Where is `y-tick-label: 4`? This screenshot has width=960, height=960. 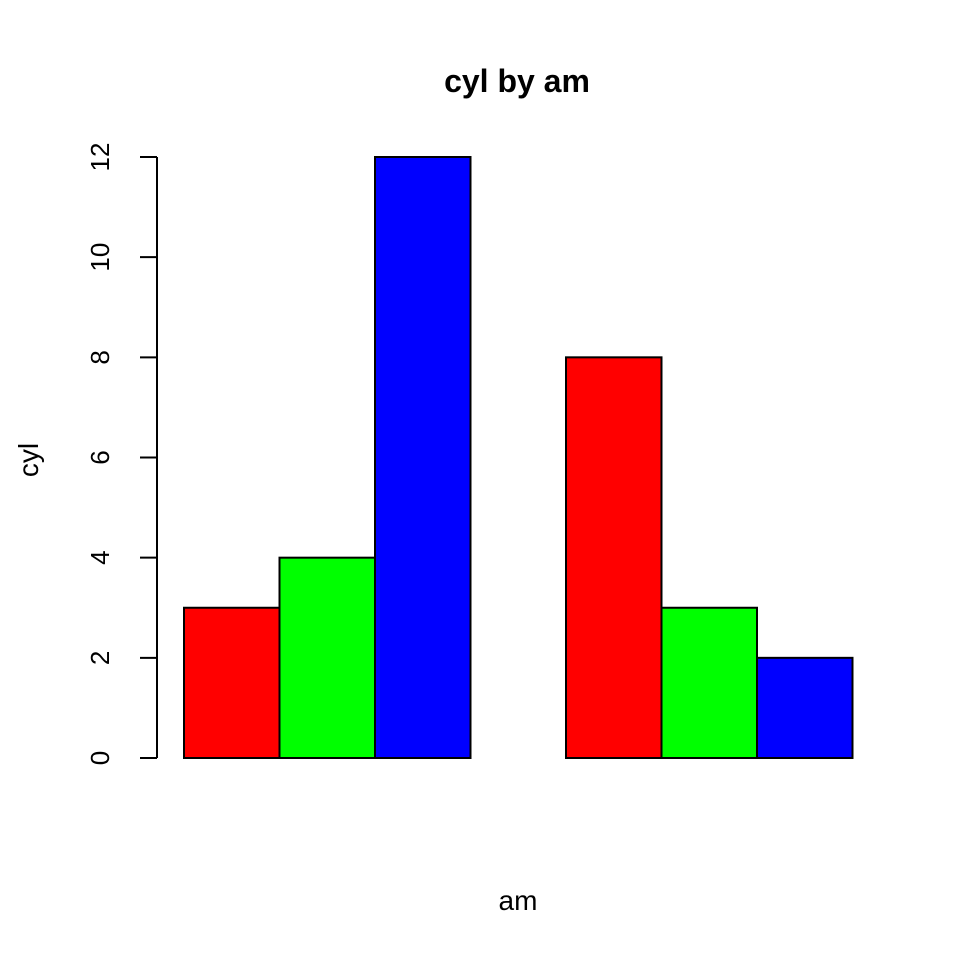
y-tick-label: 4 is located at coordinates (100, 557).